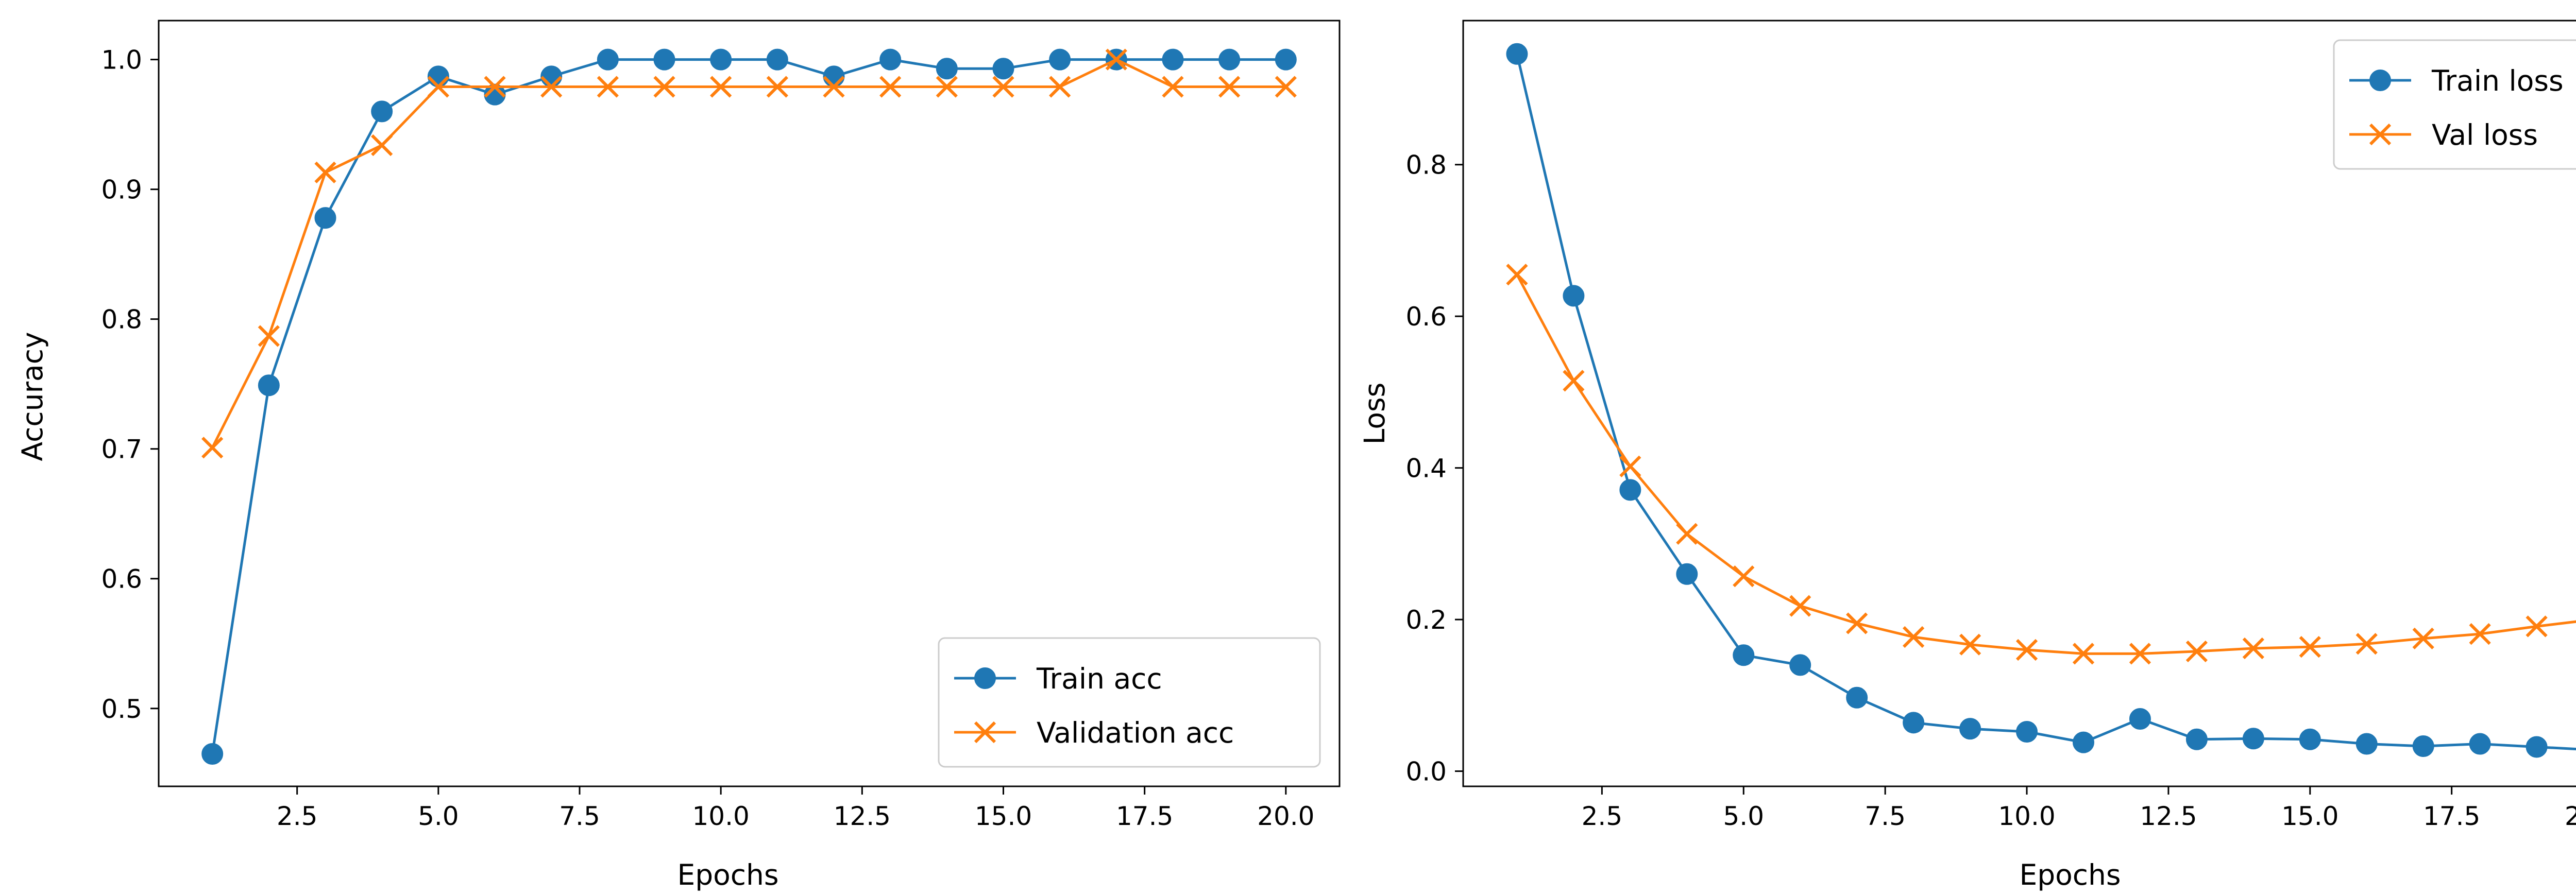 The width and height of the screenshot is (2576, 895). What do you see at coordinates (121, 320) in the screenshot?
I see `accuracy-y-tick-label: 0.8` at bounding box center [121, 320].